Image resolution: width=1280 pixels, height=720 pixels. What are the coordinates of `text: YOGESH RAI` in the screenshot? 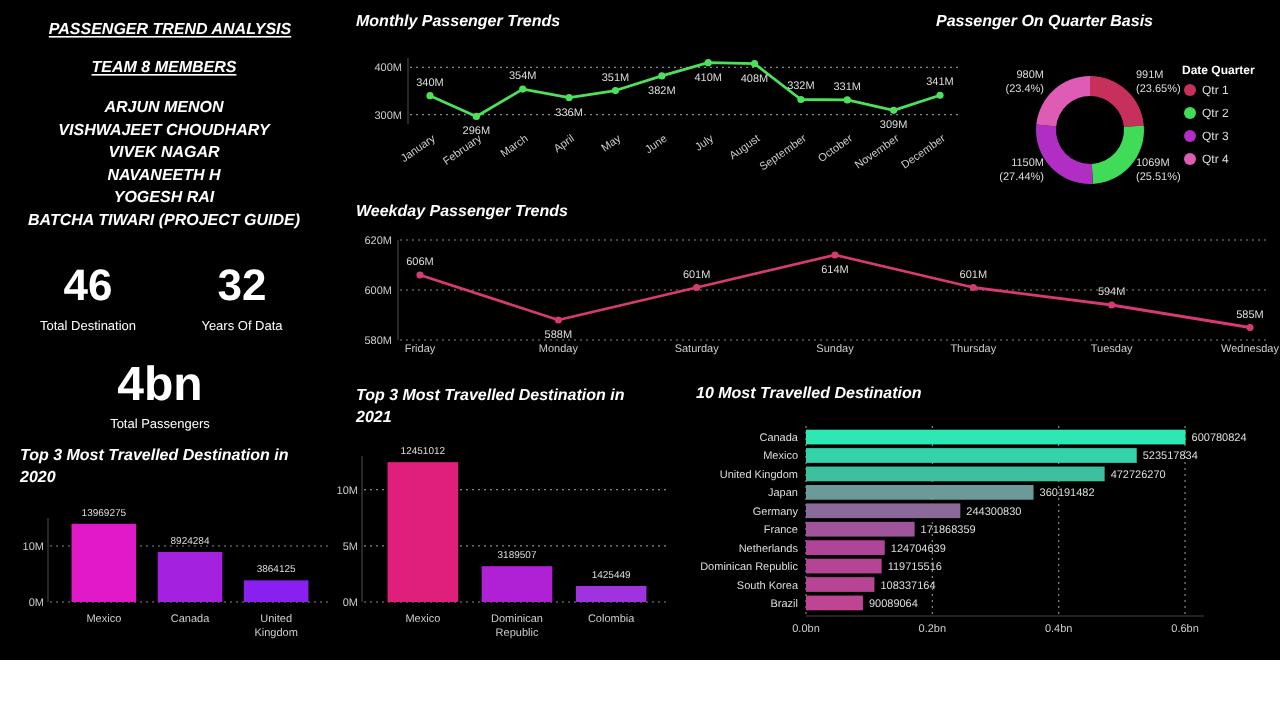 It's located at (164, 197).